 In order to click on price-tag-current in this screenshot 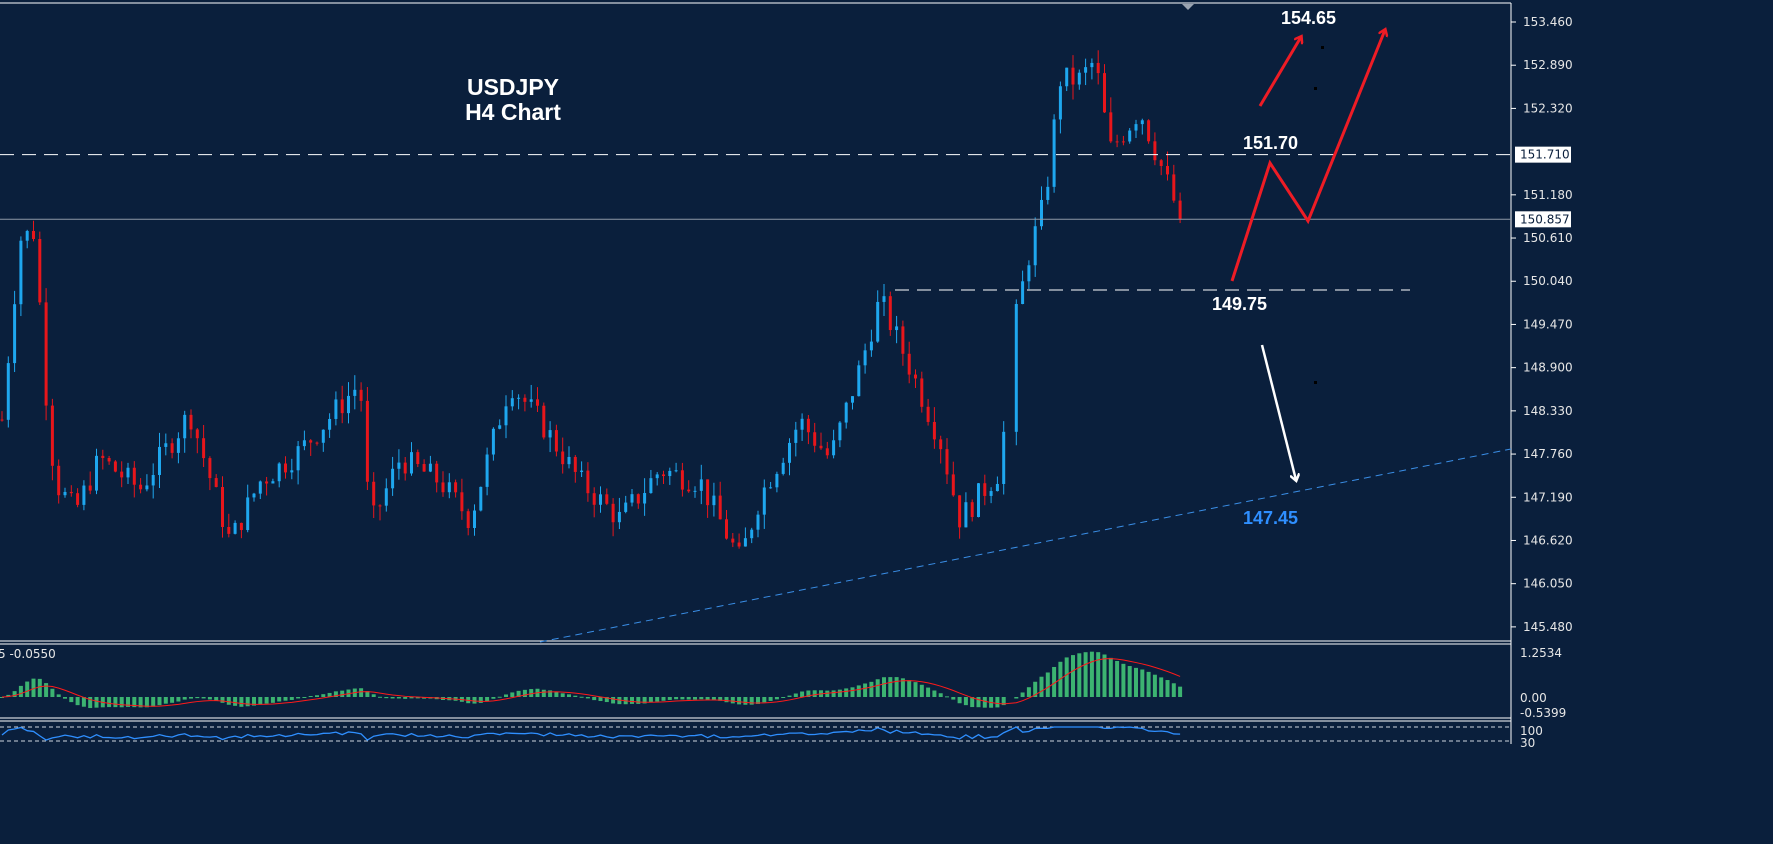, I will do `click(1543, 219)`.